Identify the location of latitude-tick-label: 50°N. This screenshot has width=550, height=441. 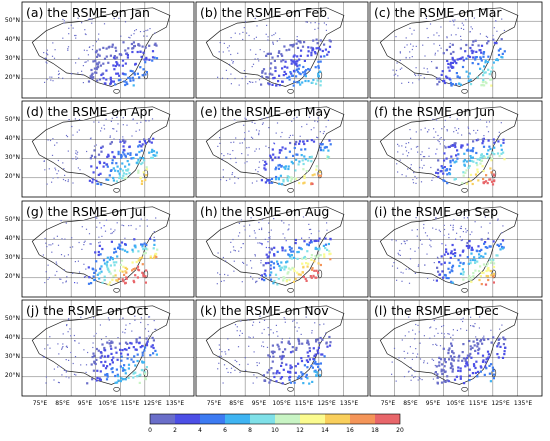
(12, 119).